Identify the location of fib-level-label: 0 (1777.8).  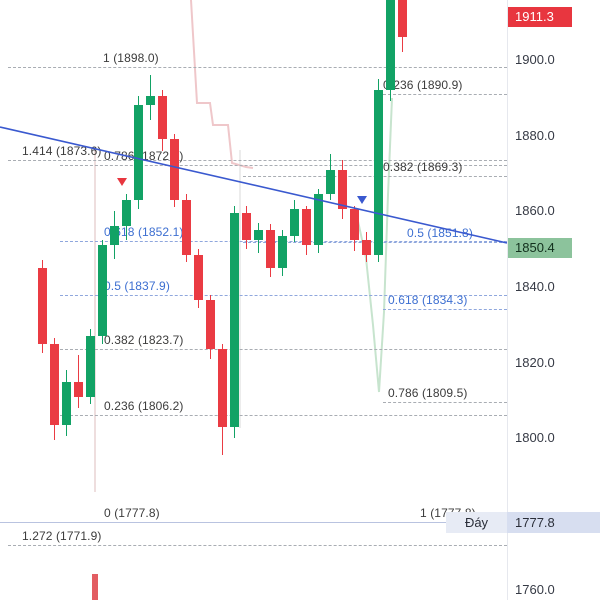
(132, 513).